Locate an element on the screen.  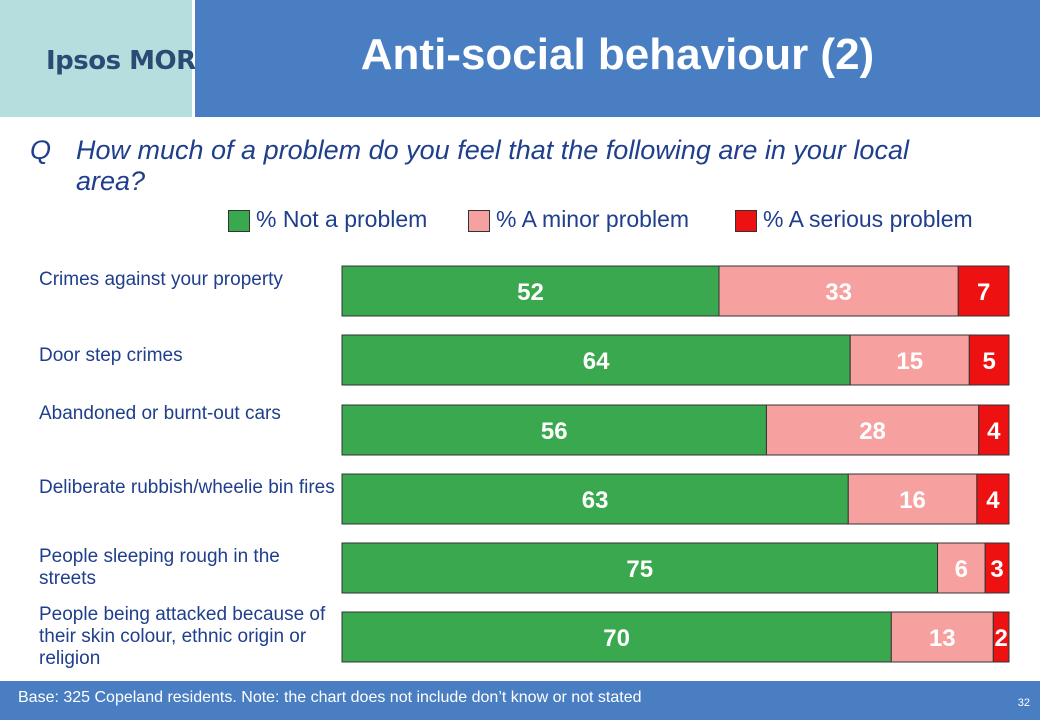
data-label: 75 is located at coordinates (639, 569).